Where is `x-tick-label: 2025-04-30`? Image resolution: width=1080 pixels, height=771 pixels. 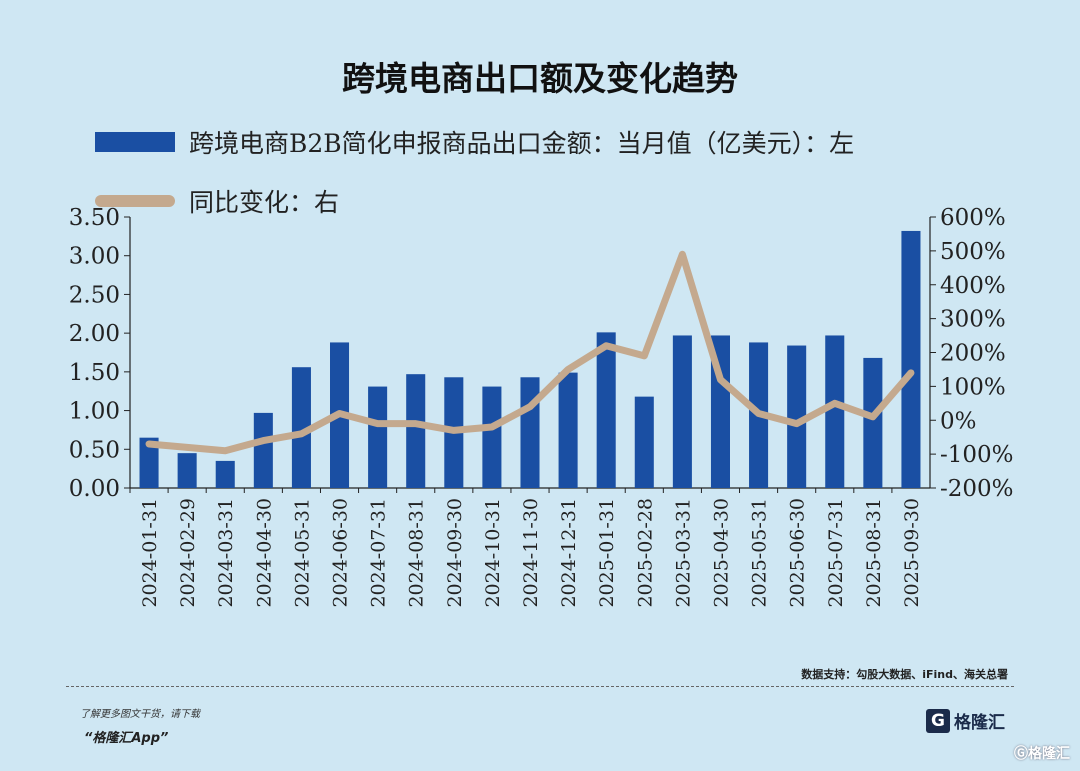 x-tick-label: 2025-04-30 is located at coordinates (721, 553).